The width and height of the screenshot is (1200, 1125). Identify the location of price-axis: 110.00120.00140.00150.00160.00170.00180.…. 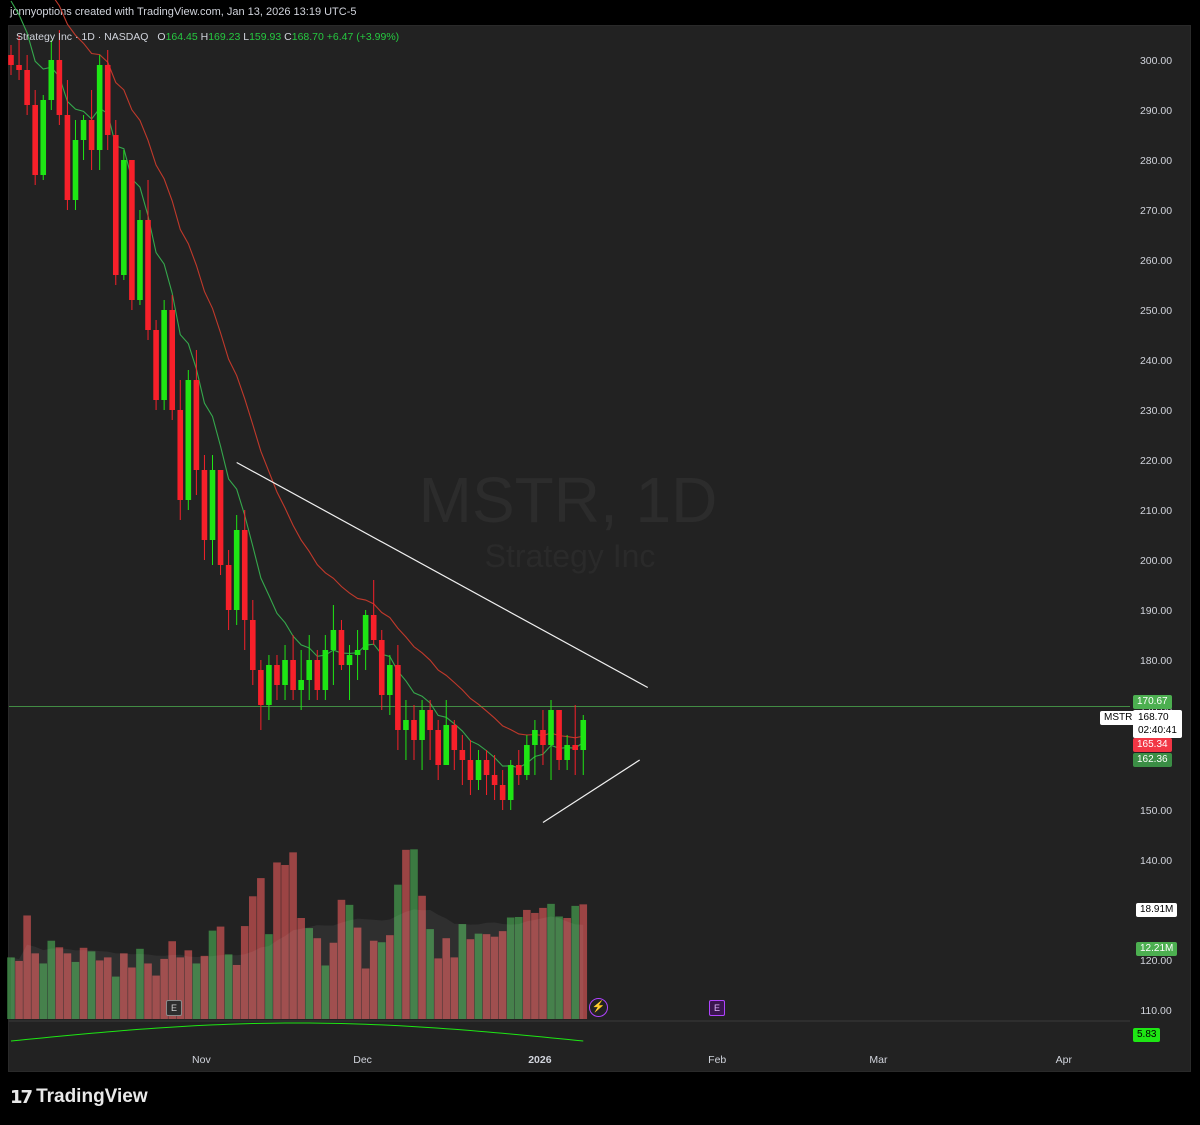
(1156, 536).